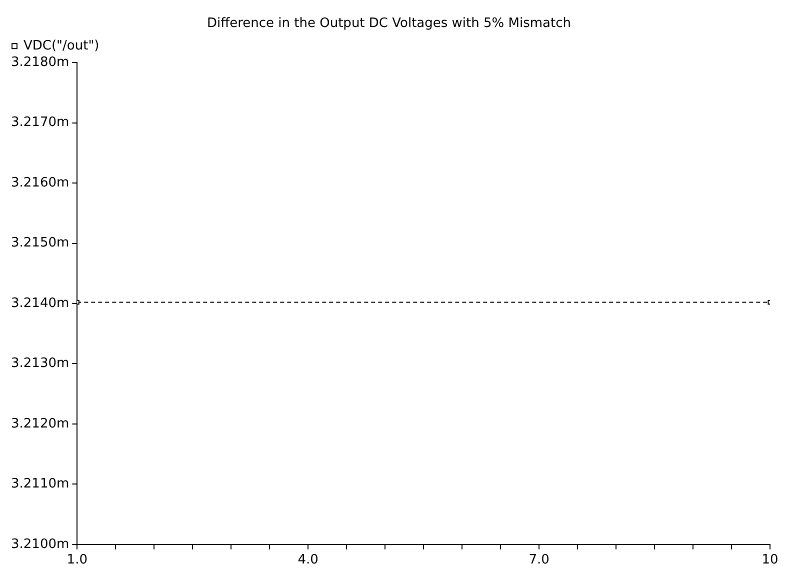  Describe the element at coordinates (40, 424) in the screenshot. I see `y-tick-label: 3.2120m` at that location.